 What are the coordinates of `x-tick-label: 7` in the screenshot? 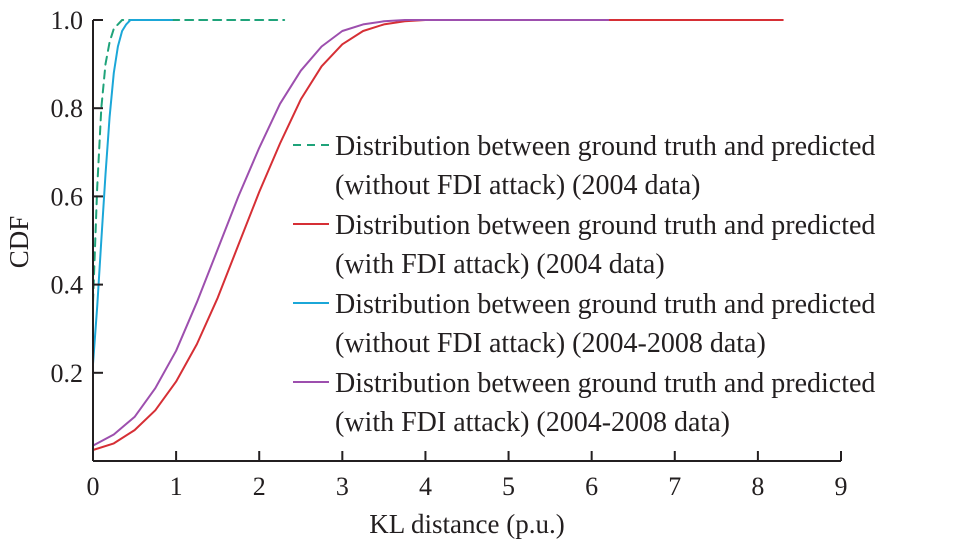 It's located at (674, 486).